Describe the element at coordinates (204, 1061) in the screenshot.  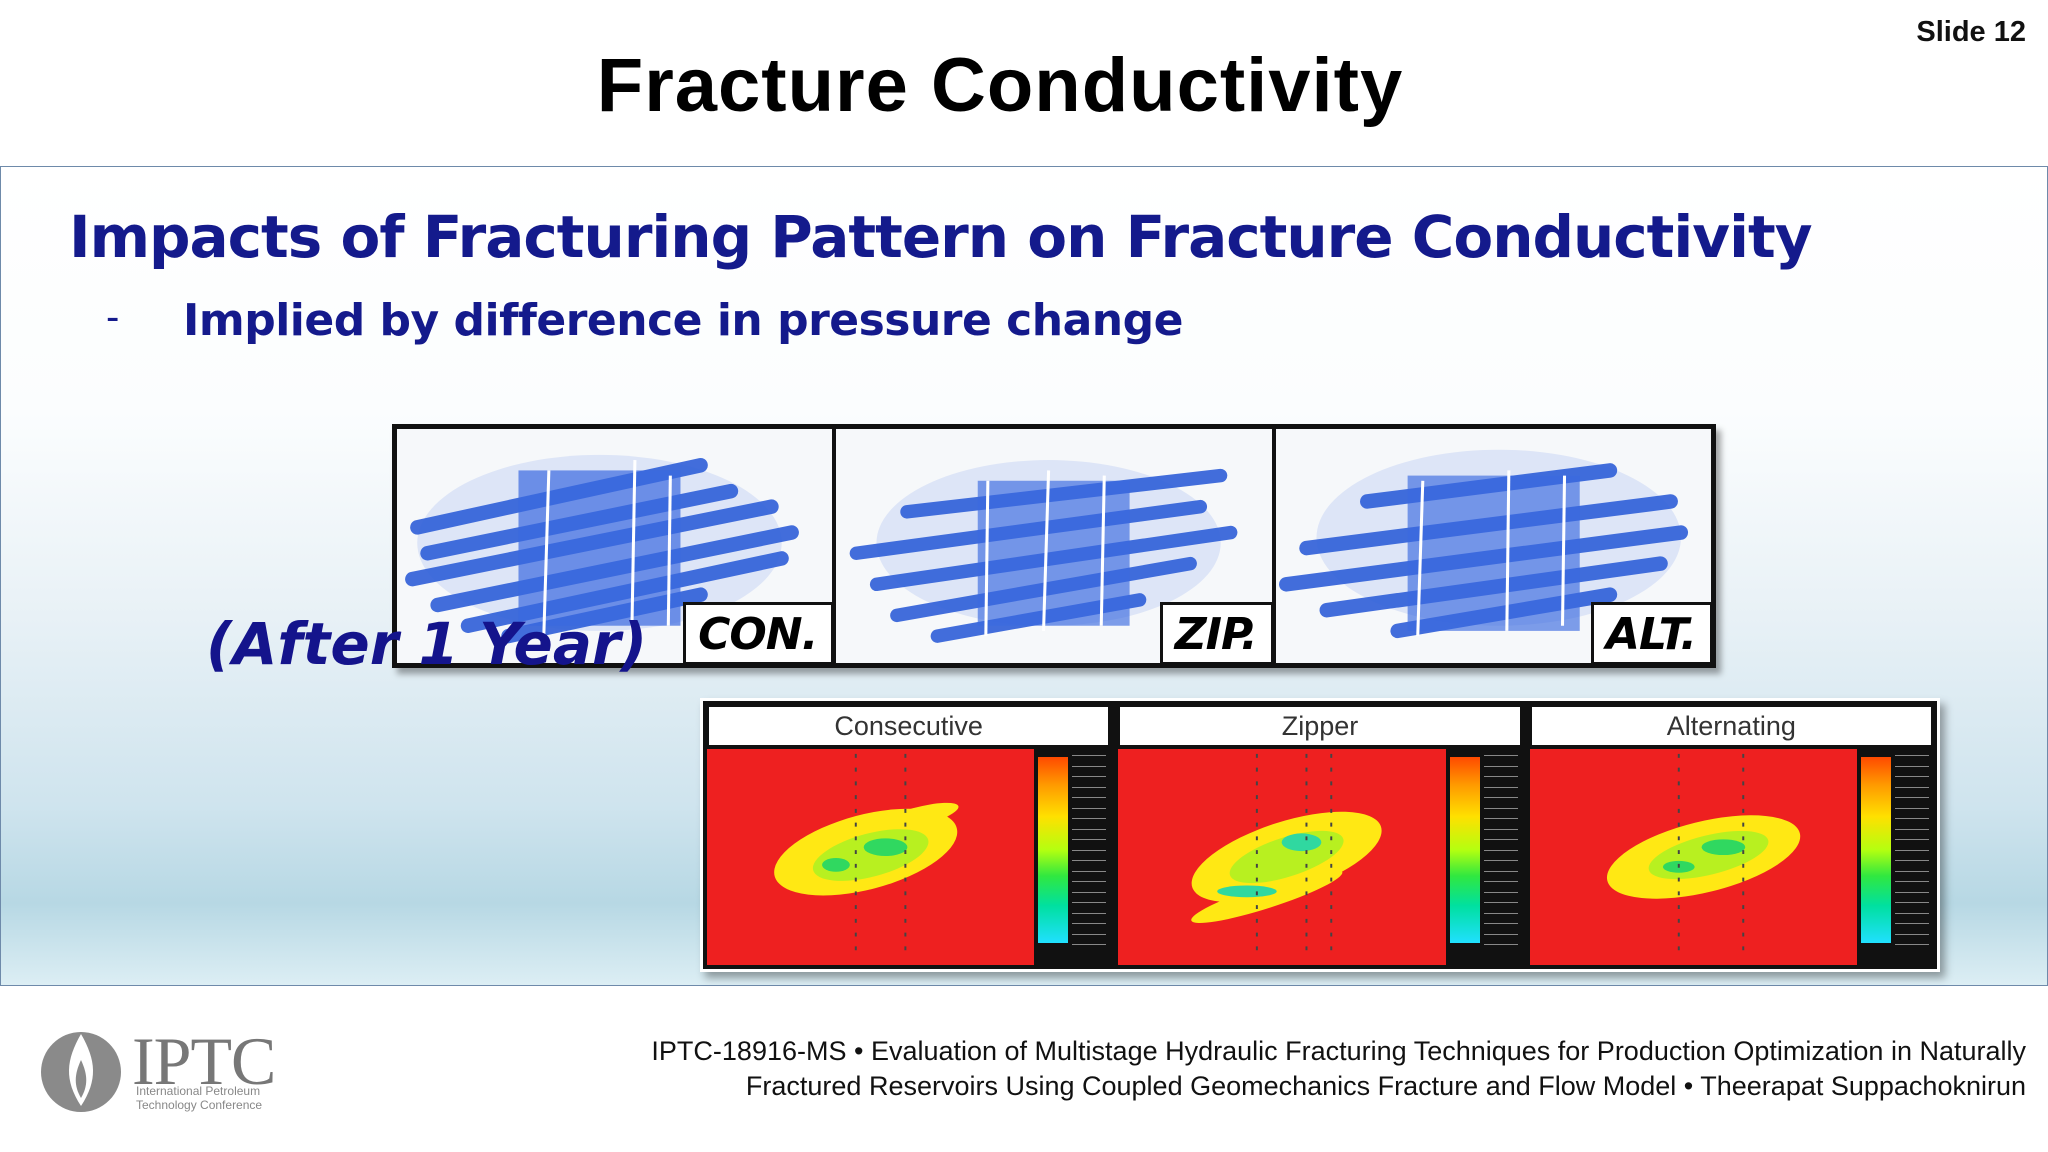
I see `logo-wordmark: IPTC` at that location.